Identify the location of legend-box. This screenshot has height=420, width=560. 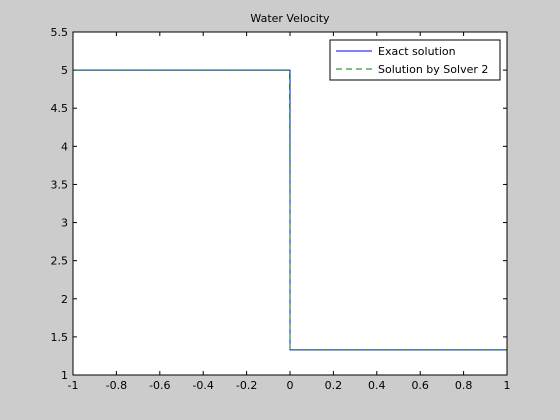
(415, 60).